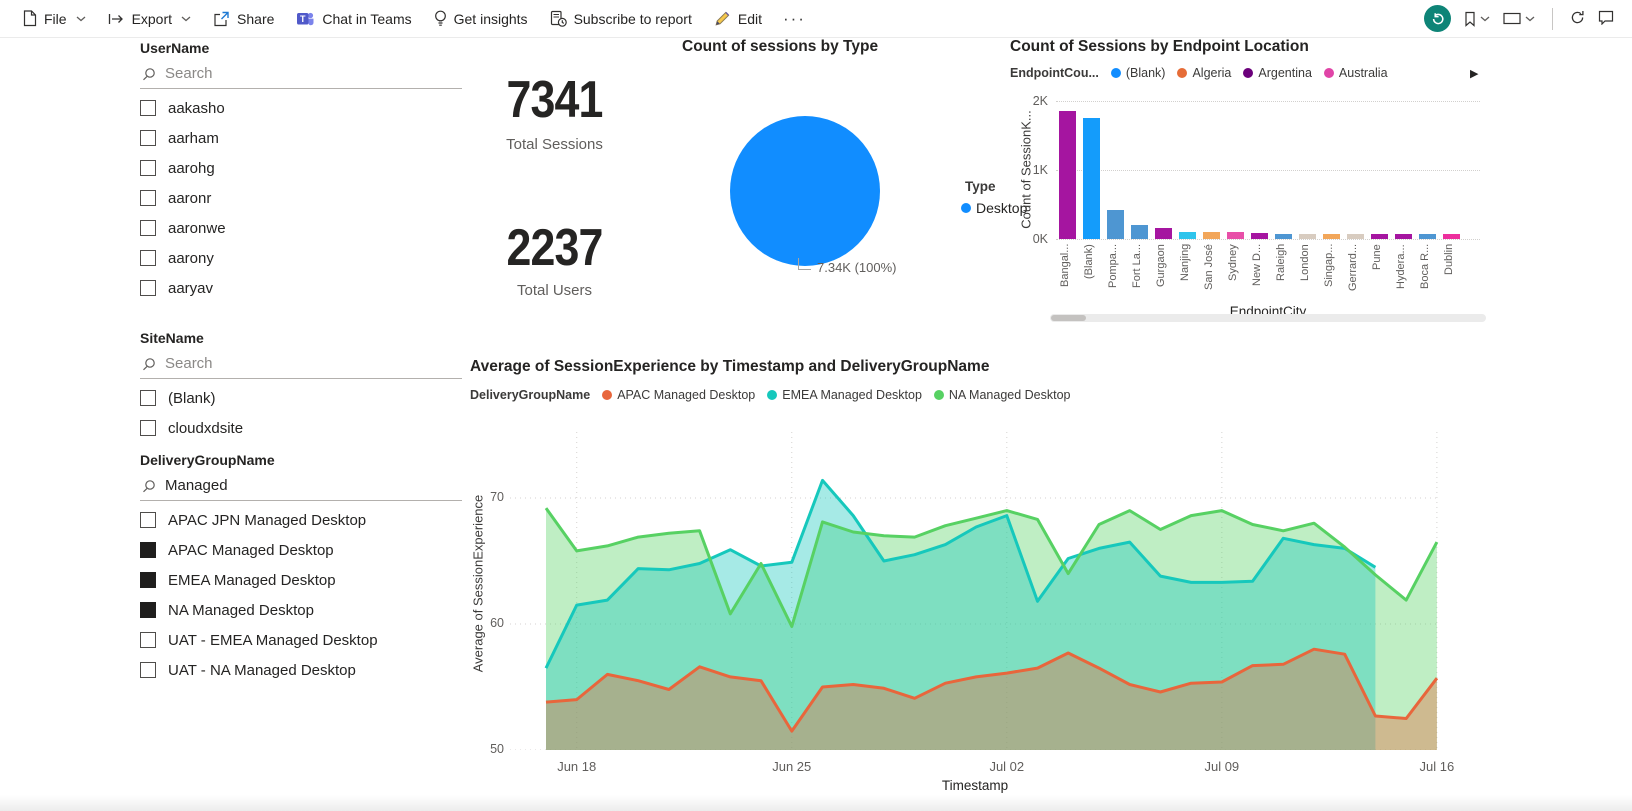 This screenshot has width=1632, height=811. I want to click on legend-label: (Blank), so click(1145, 73).